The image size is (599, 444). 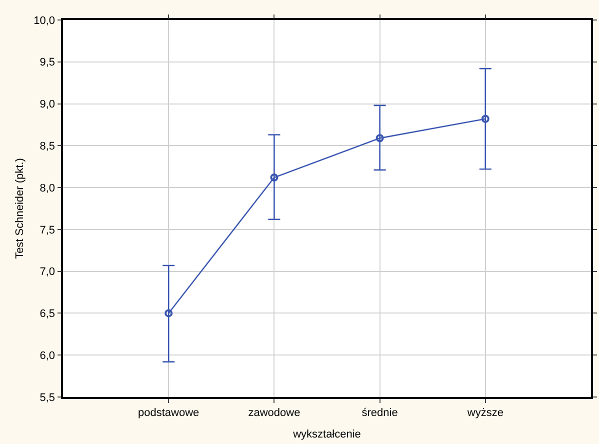 I want to click on y-tick-label: 6,0, so click(x=48, y=356).